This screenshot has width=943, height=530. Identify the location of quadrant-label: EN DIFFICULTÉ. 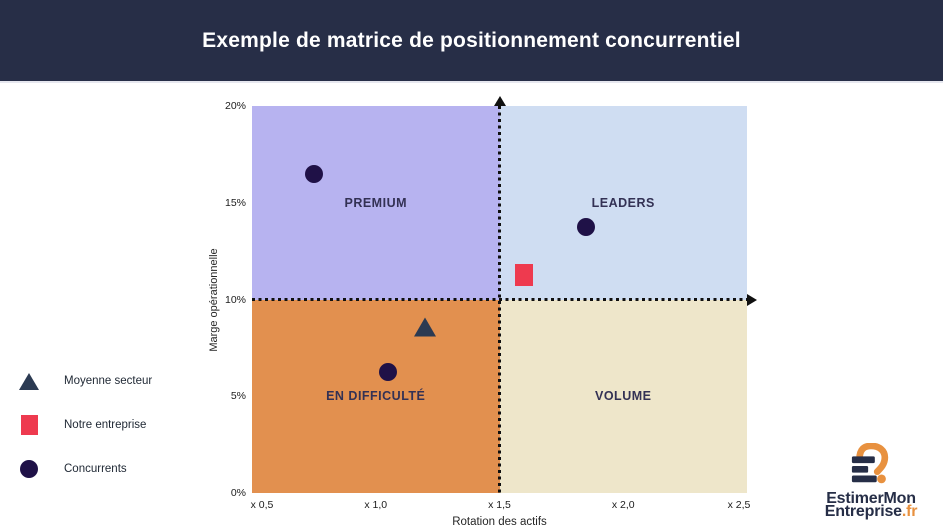
(376, 396).